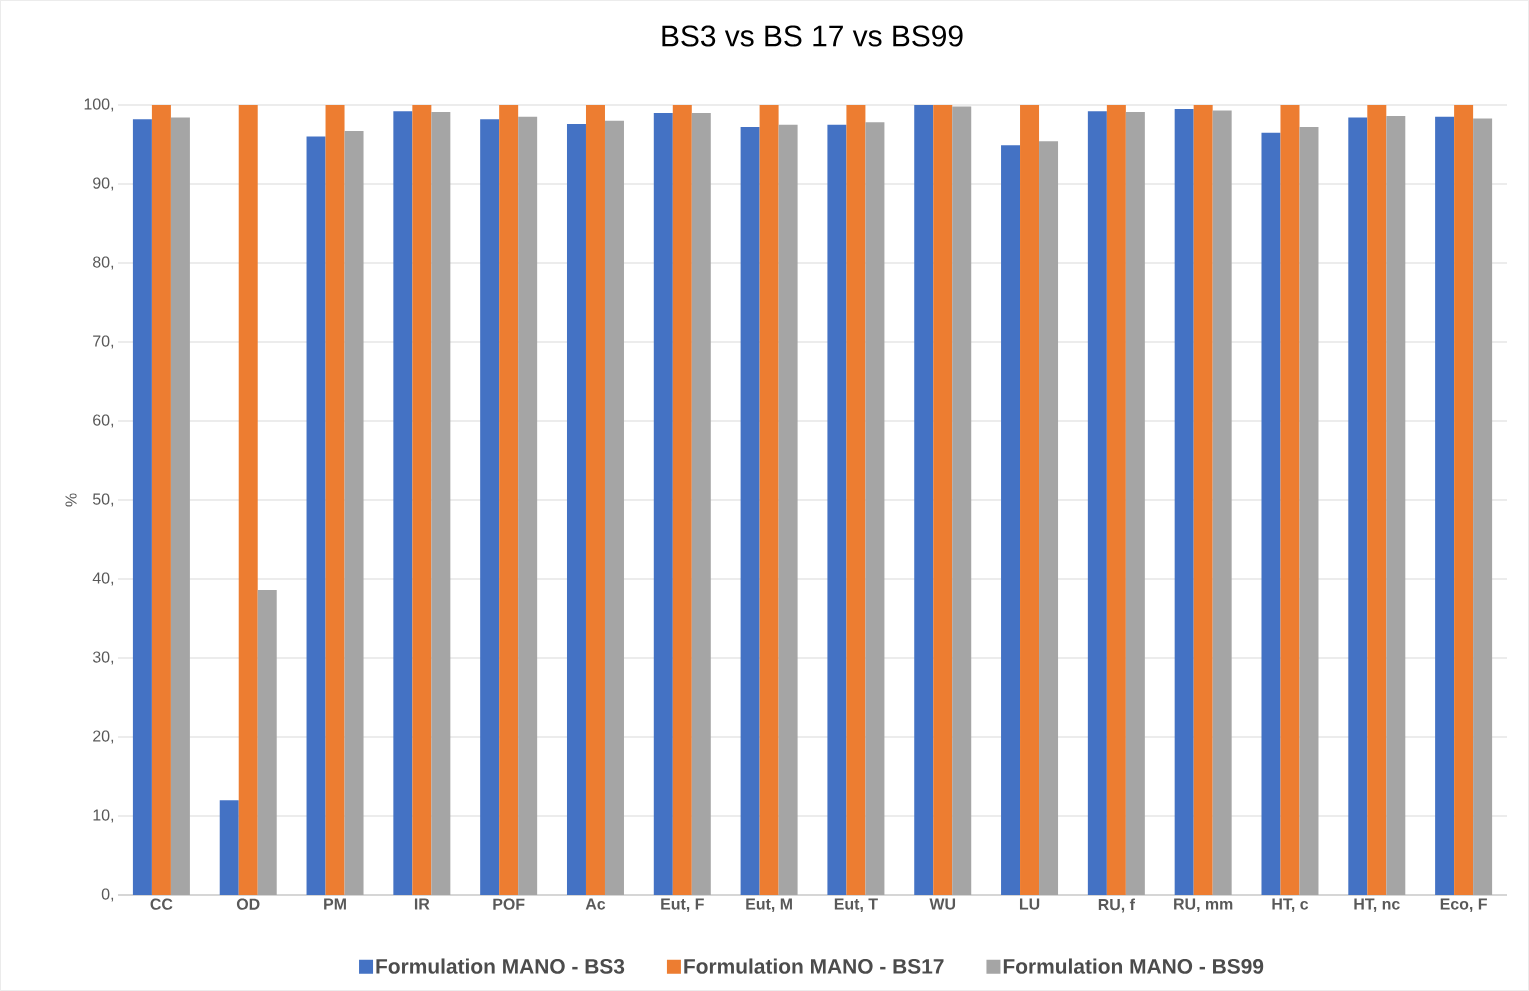  What do you see at coordinates (500, 966) in the screenshot?
I see `legend-label: Formulation MANO - BS3` at bounding box center [500, 966].